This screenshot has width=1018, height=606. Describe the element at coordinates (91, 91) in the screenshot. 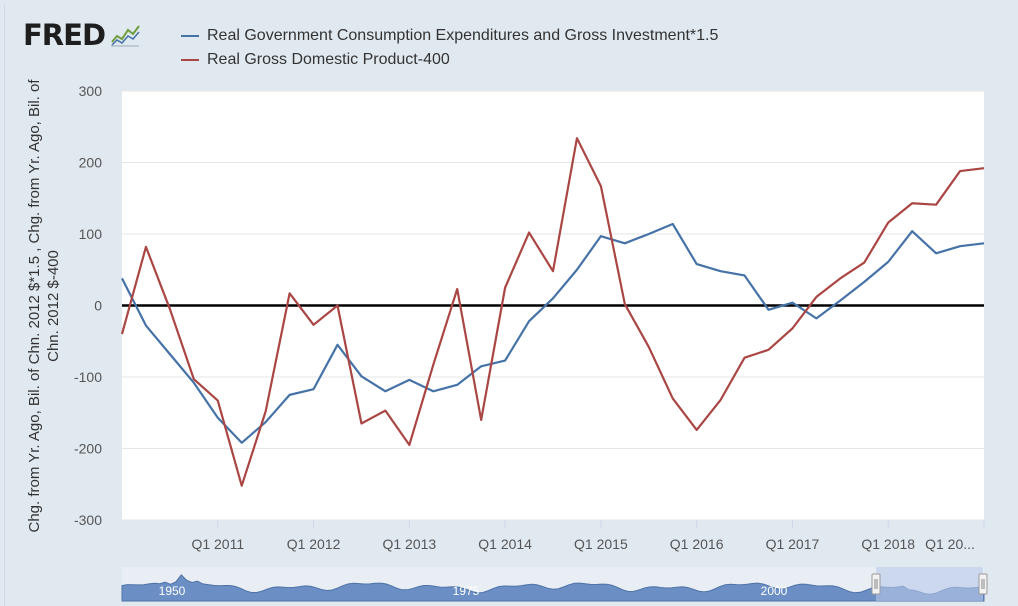

I see `y-tick-label: 300` at that location.